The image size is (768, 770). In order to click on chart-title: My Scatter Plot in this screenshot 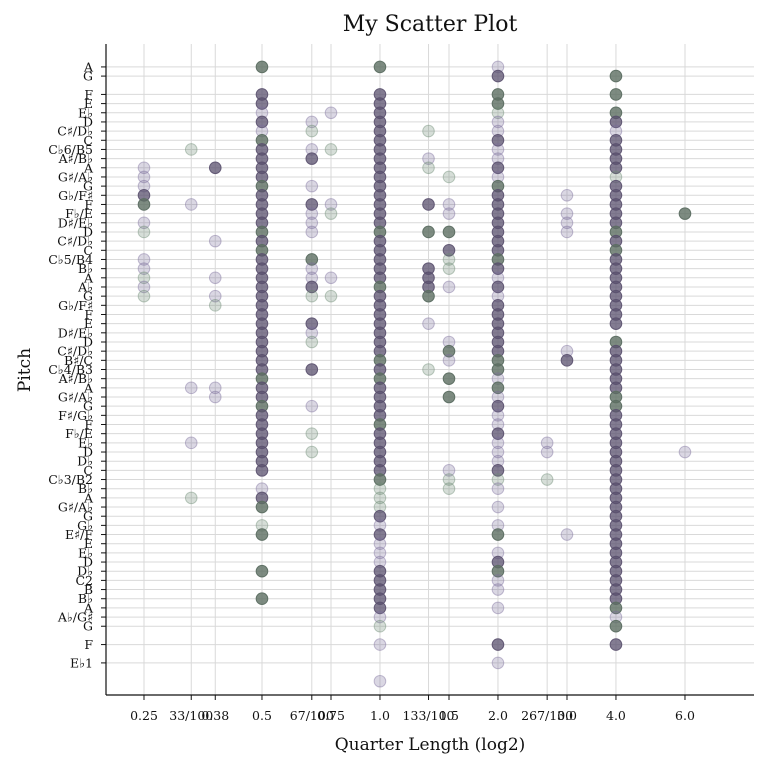, I will do `click(430, 24)`.